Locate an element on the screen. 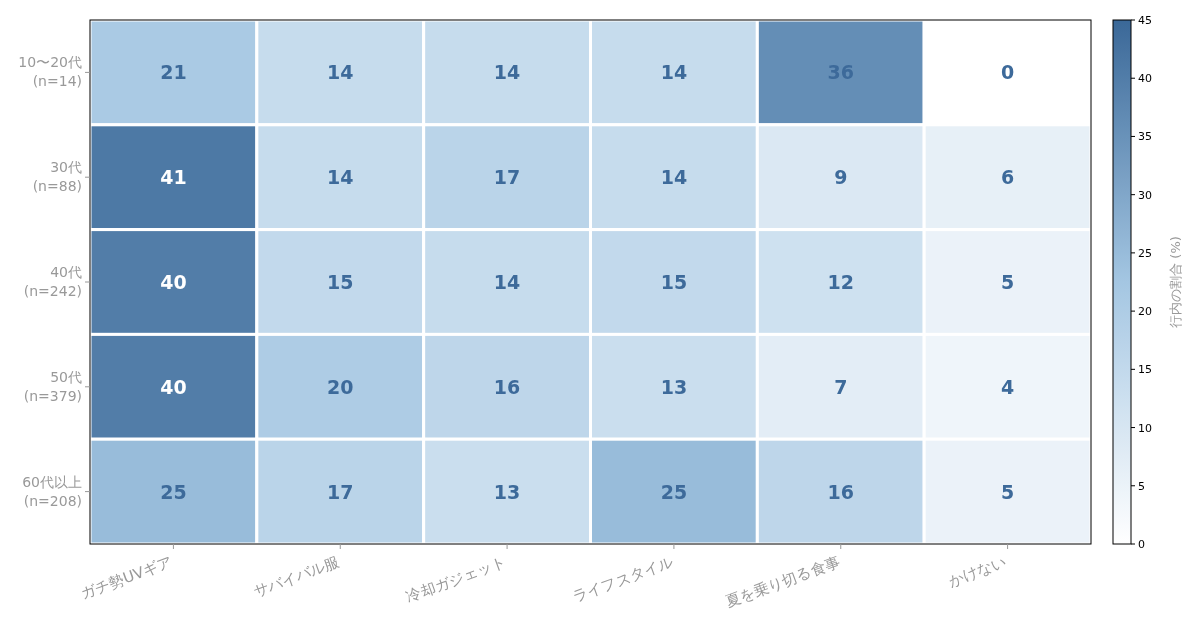  data-label: 20 is located at coordinates (340, 386).